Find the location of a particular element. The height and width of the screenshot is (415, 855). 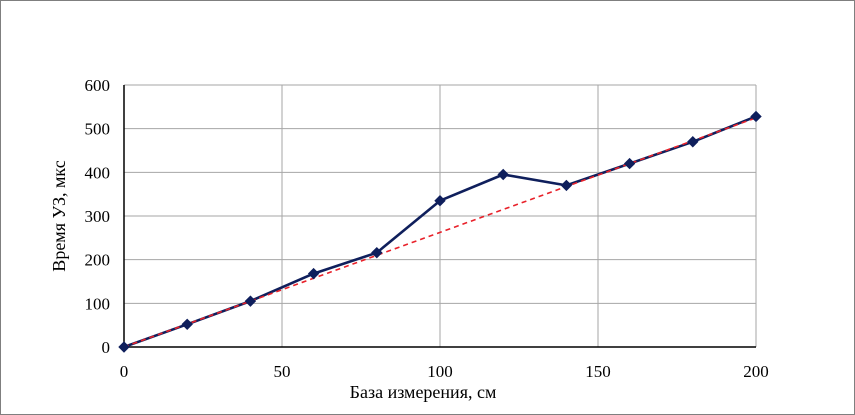

y-tick-label-100: 100 is located at coordinates (98, 303).